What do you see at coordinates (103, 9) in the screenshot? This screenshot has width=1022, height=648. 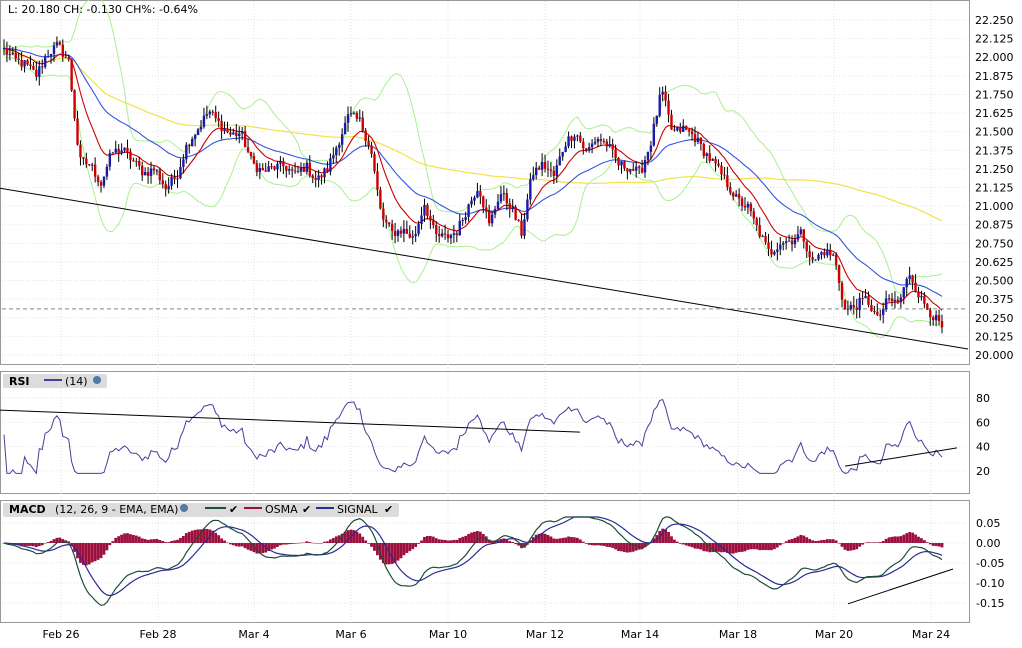 I see `price-readout: L: 20.180 CH: -0.130 CH%: -0.64%` at bounding box center [103, 9].